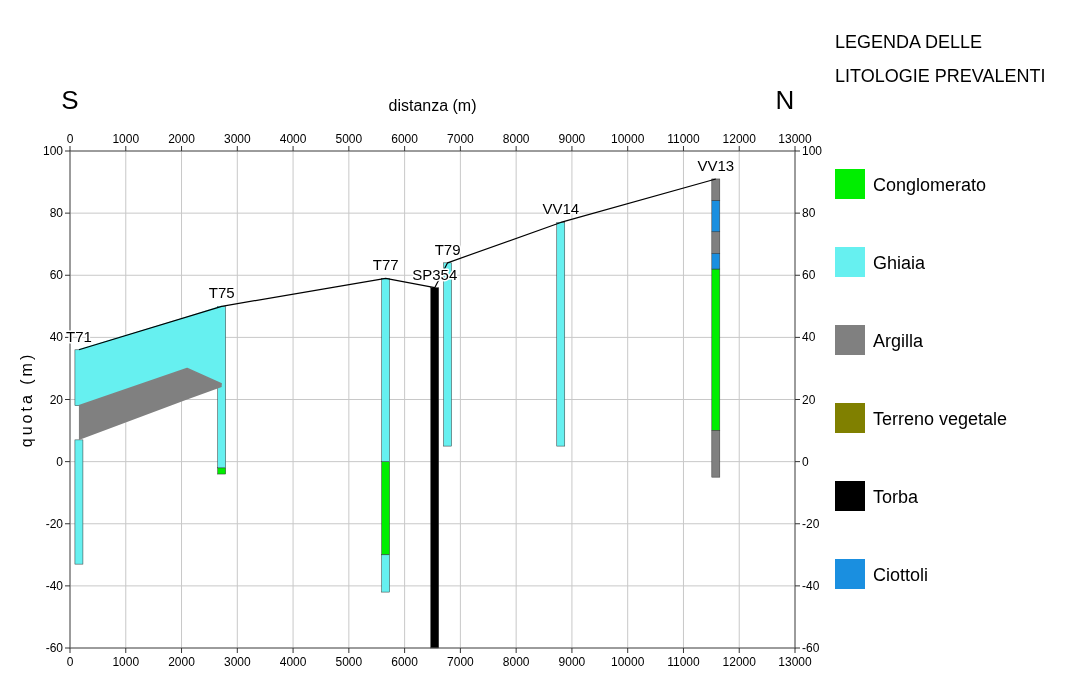 The image size is (1070, 689). I want to click on x2-tick-label: 7000, so click(461, 662).